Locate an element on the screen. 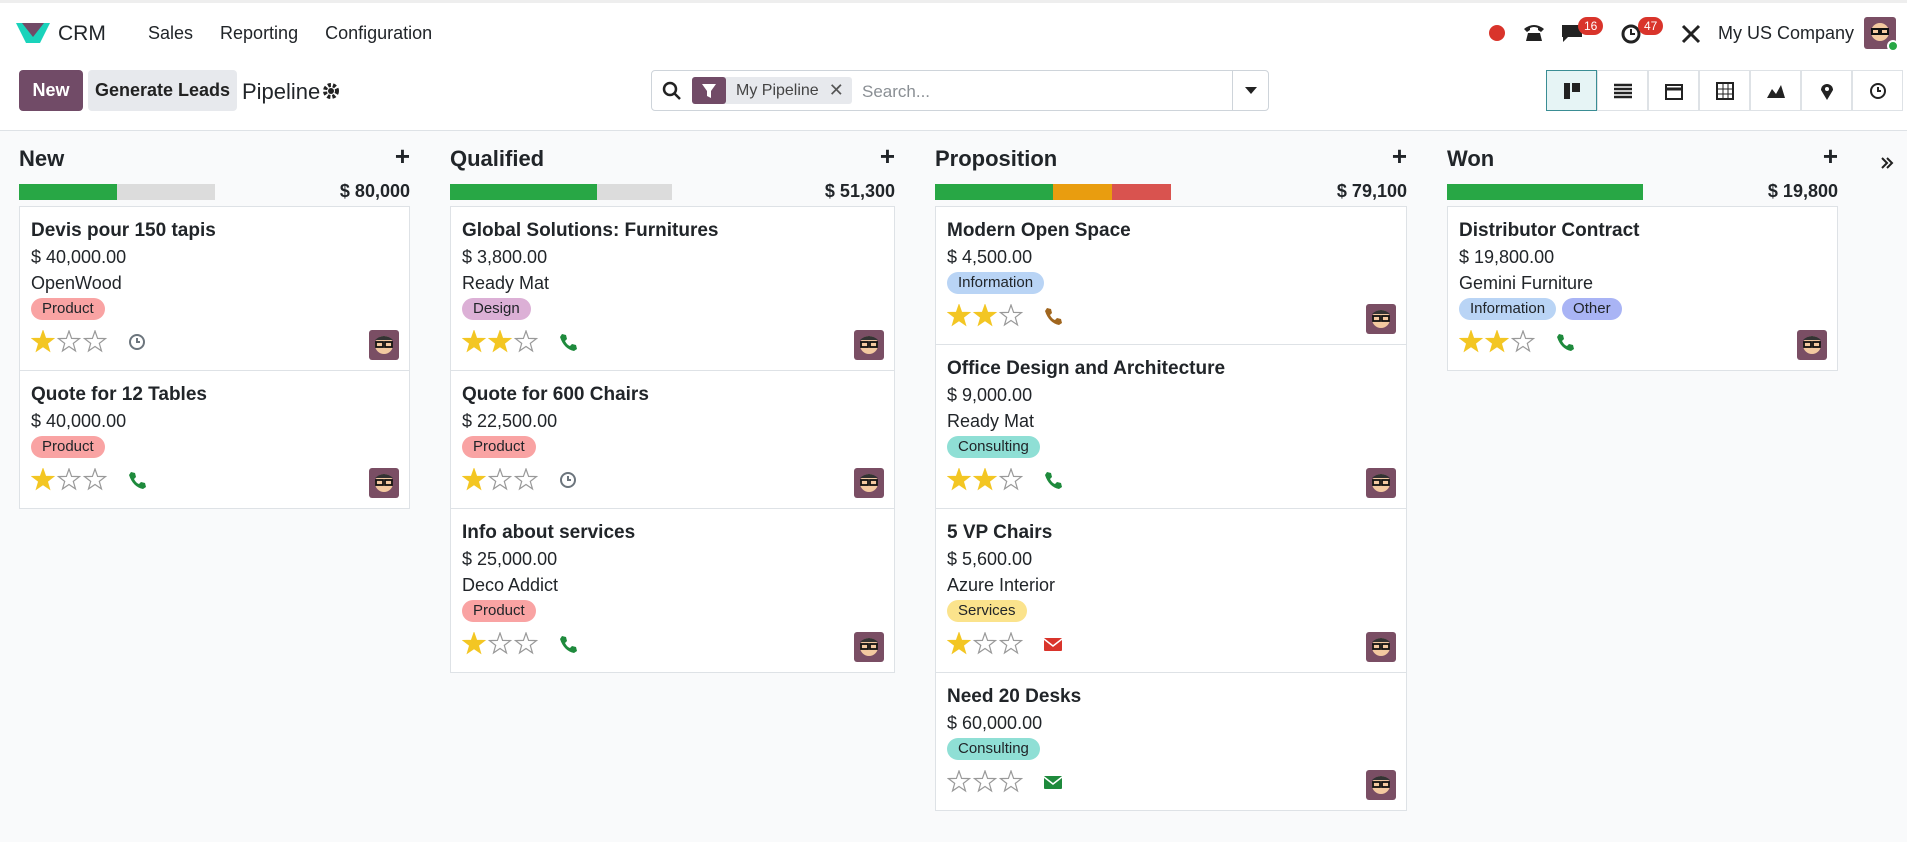  user-avatar is located at coordinates (1881, 34).